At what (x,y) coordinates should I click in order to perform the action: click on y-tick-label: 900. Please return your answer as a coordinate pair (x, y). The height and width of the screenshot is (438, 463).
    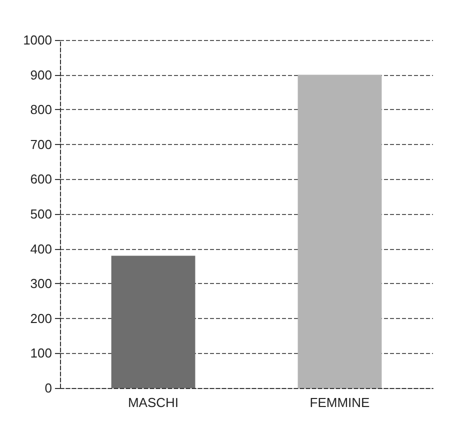
    Looking at the image, I should click on (41, 74).